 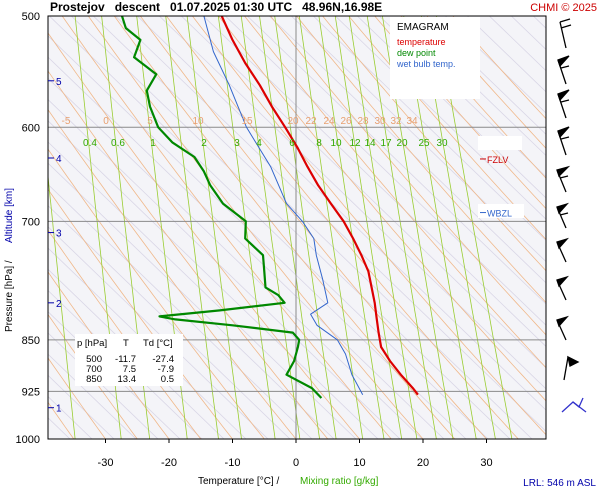 I want to click on mixing-ratio-label: 3, so click(x=237, y=143).